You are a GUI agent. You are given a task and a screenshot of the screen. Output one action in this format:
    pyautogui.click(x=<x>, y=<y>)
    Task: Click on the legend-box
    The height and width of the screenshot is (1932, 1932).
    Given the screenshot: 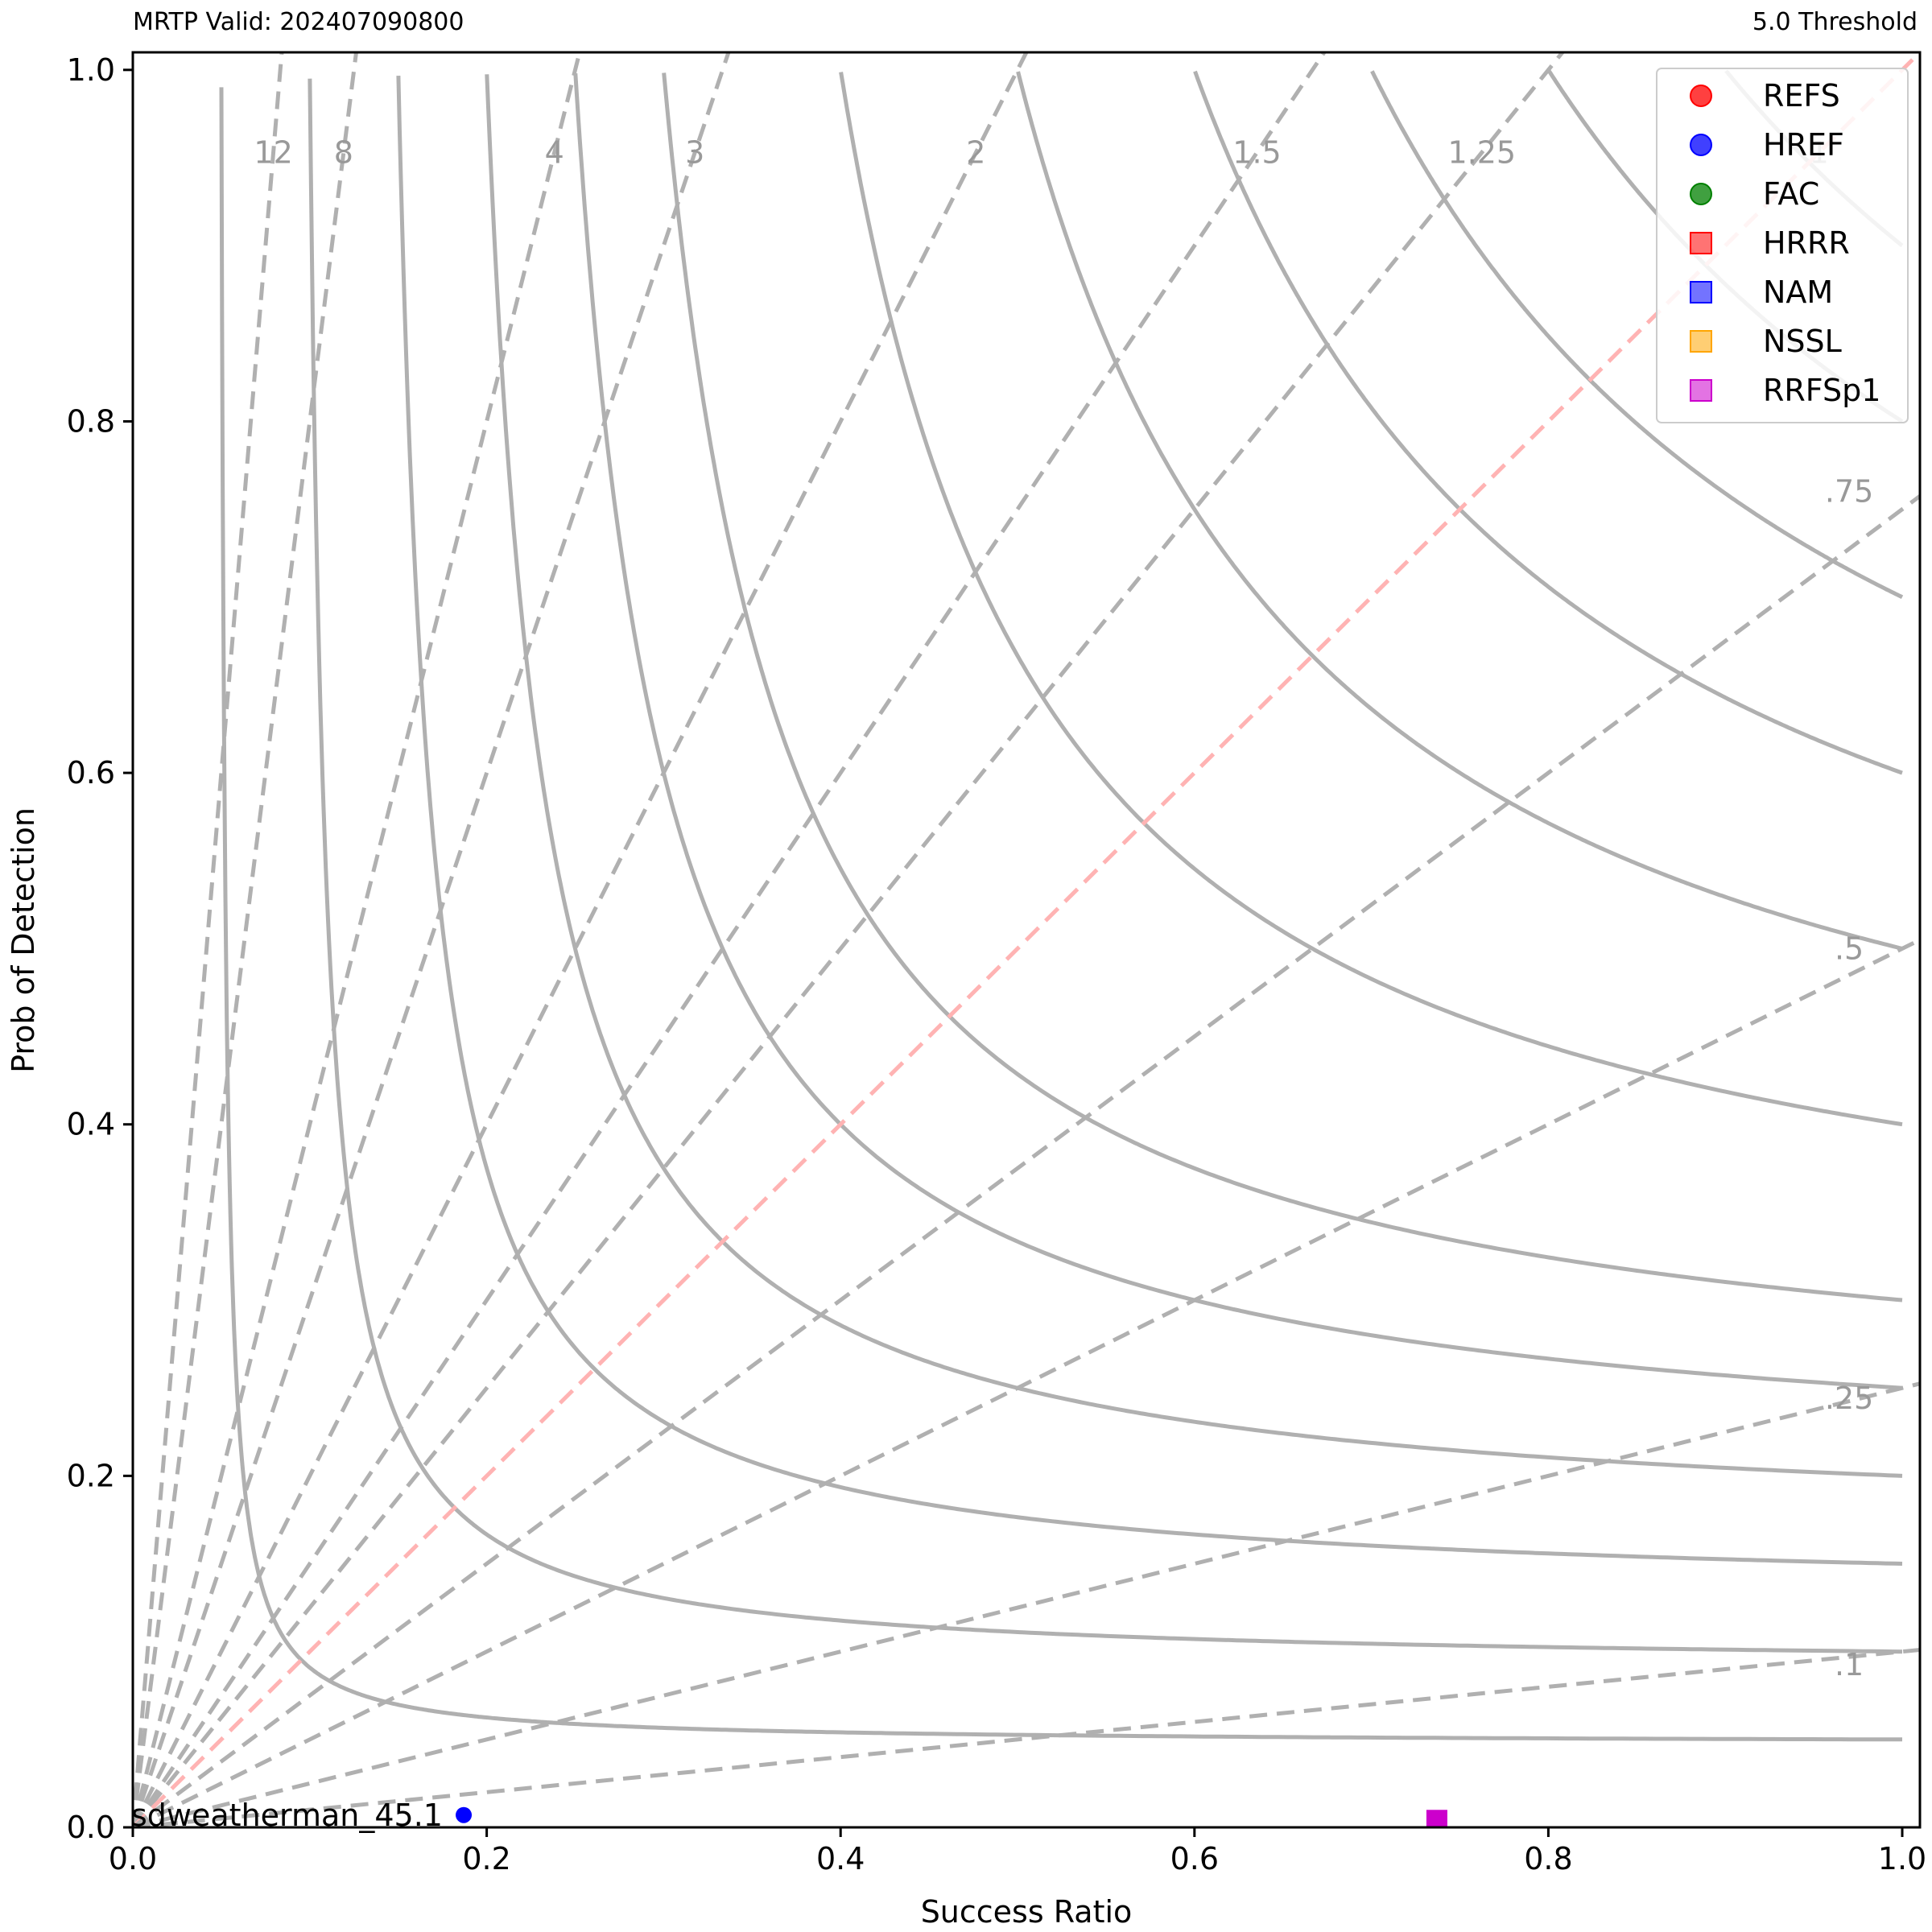 What is the action you would take?
    pyautogui.click(x=1782, y=245)
    